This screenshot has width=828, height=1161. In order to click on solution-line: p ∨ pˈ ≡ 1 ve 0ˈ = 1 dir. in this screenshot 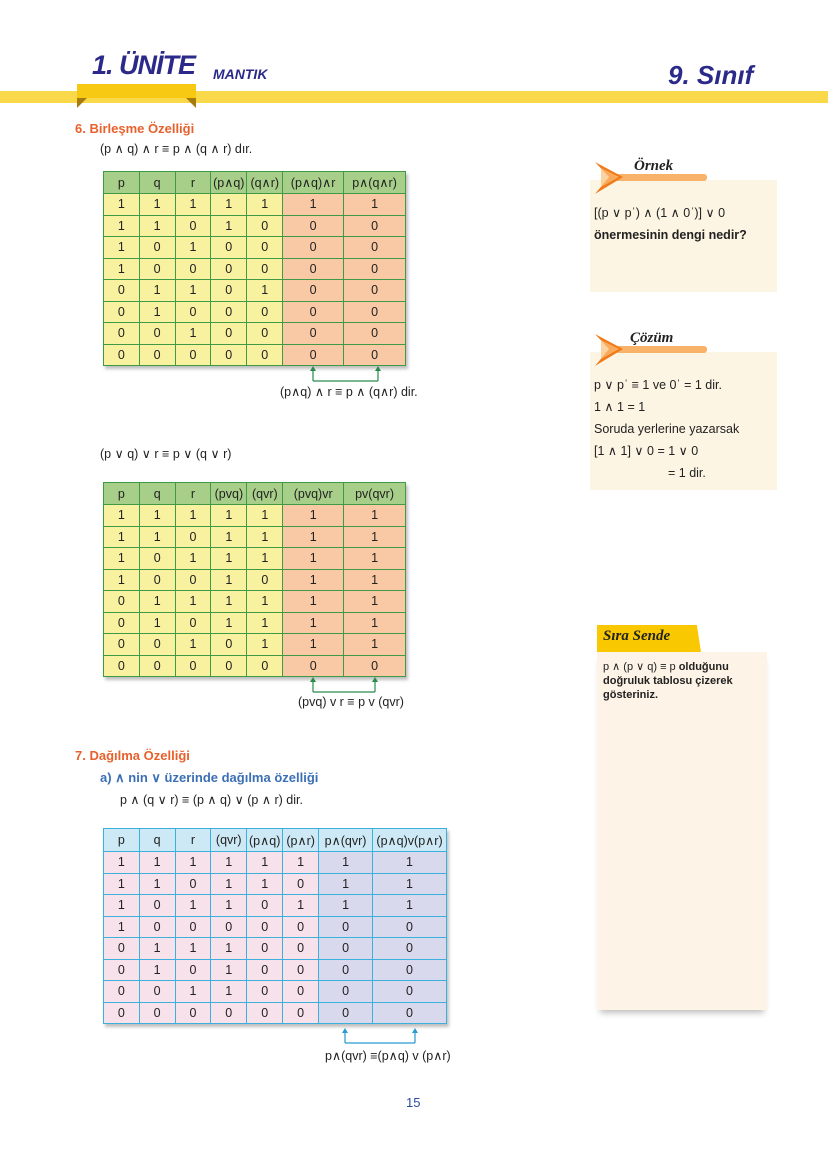, I will do `click(658, 385)`.